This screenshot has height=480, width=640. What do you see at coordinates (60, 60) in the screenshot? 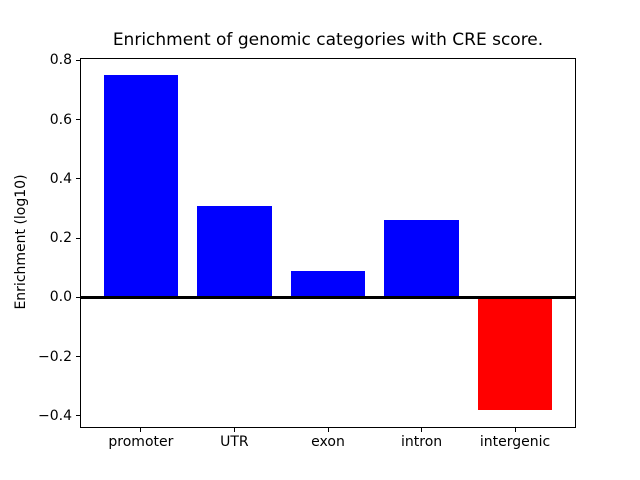
I see `y-tick-label: 0.8` at bounding box center [60, 60].